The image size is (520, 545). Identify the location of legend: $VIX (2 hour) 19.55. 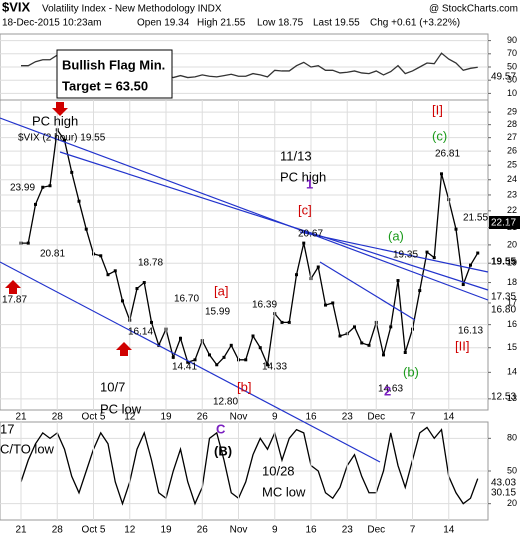
(62, 138).